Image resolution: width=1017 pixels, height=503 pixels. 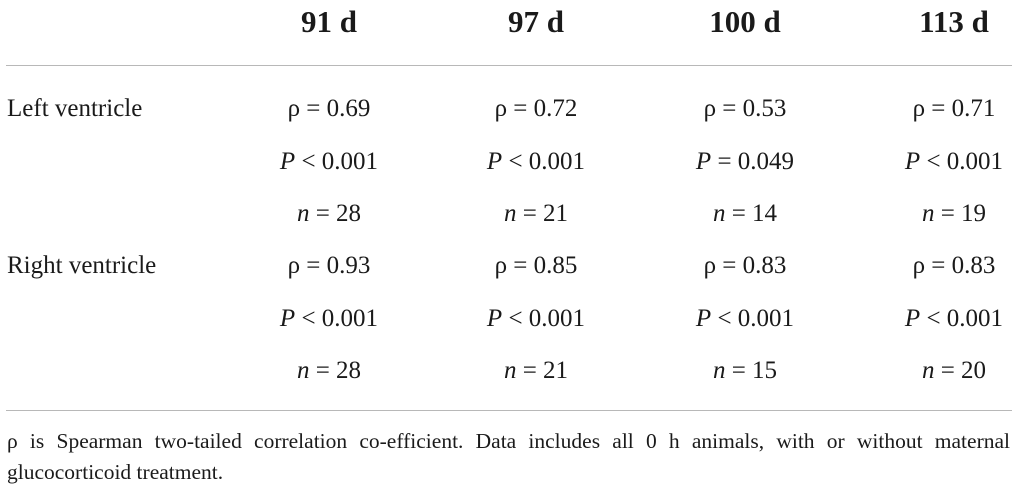 I want to click on table-cell: ρ = 0.85, so click(x=536, y=265).